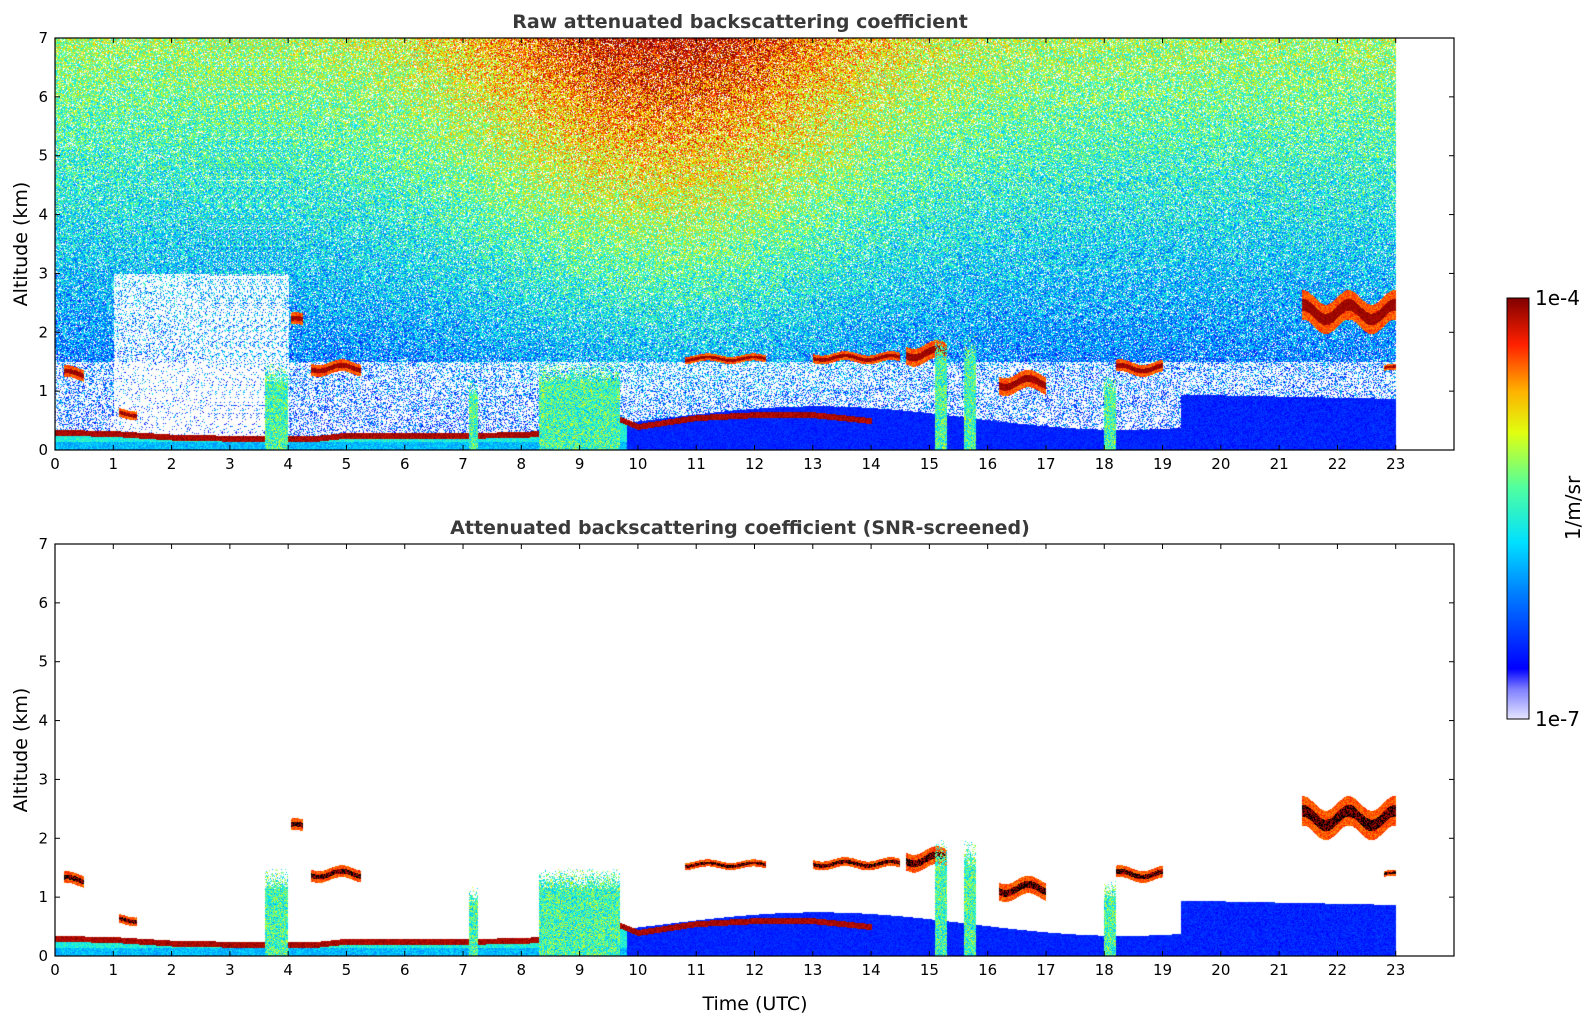 The image size is (1595, 1020). What do you see at coordinates (1557, 298) in the screenshot?
I see `colorbar-max-label: 1e-4` at bounding box center [1557, 298].